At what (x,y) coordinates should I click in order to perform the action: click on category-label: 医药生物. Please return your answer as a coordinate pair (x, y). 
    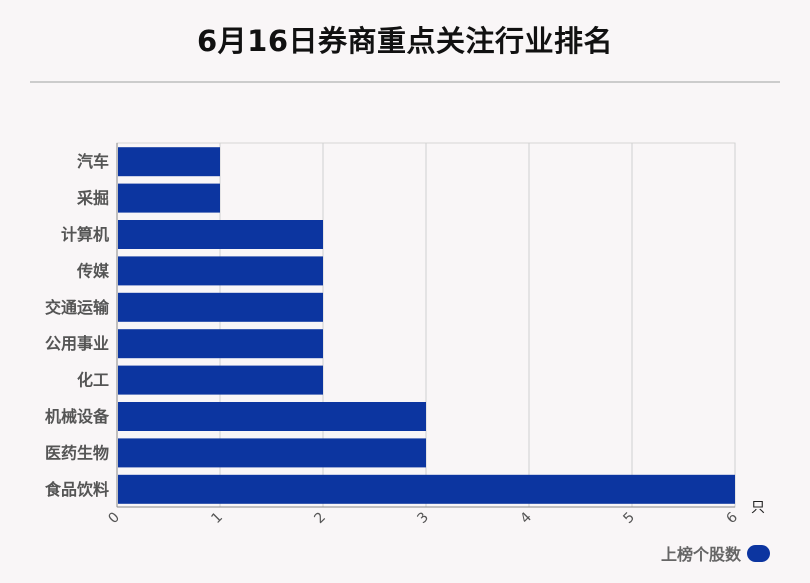
    Looking at the image, I should click on (77, 452).